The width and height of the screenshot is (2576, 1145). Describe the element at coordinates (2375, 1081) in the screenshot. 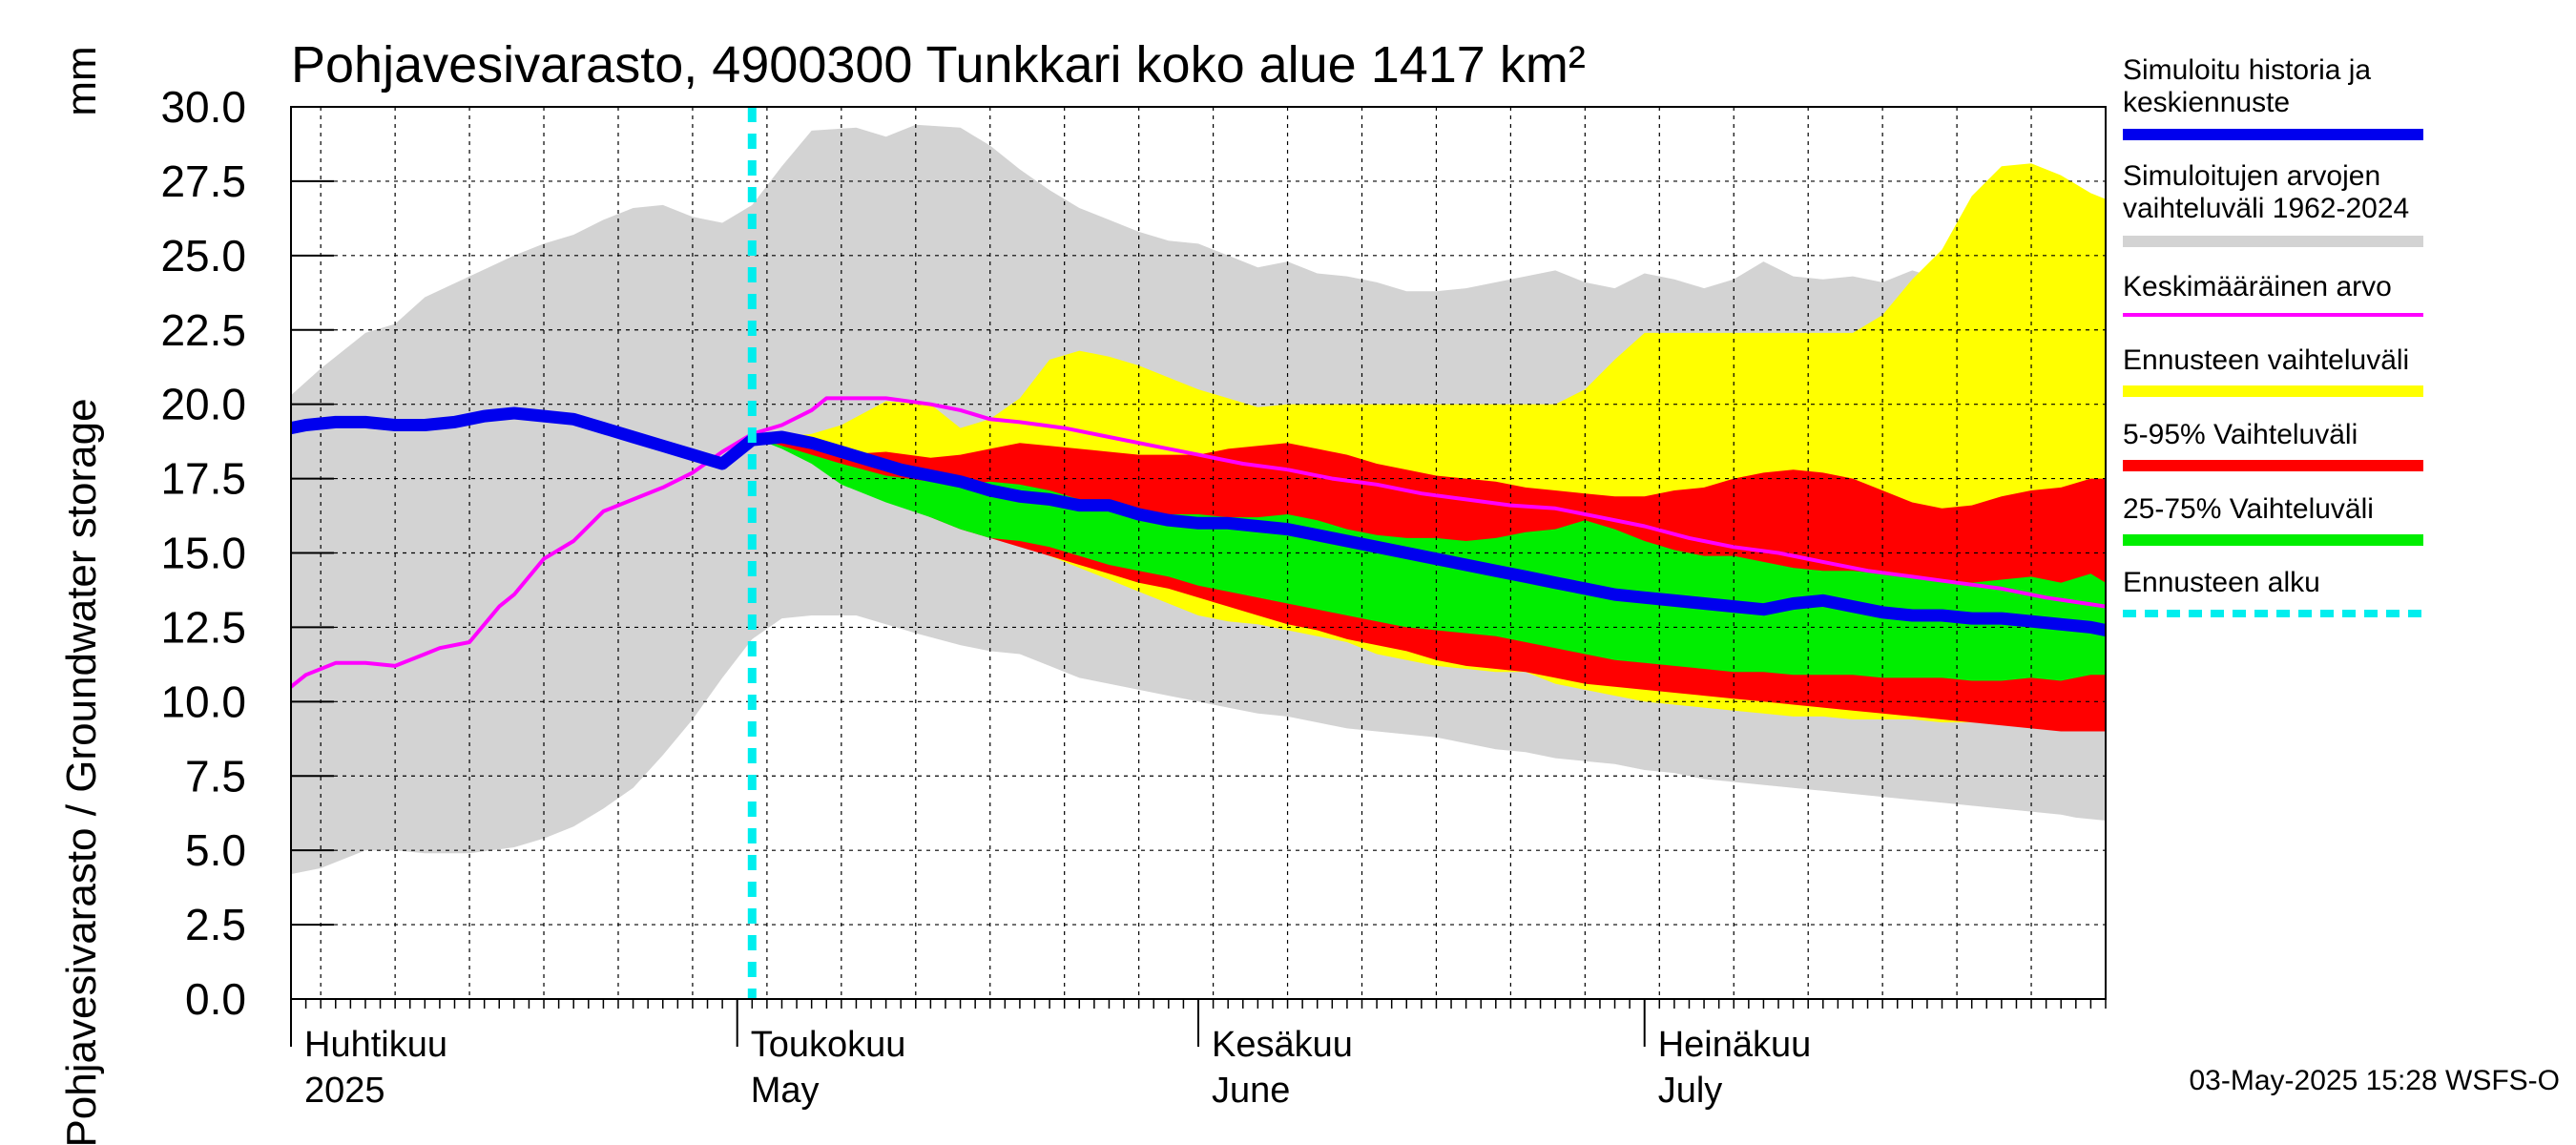

I see `footer-timestamp: 03-May-2025 15:28 WSFS-O` at that location.